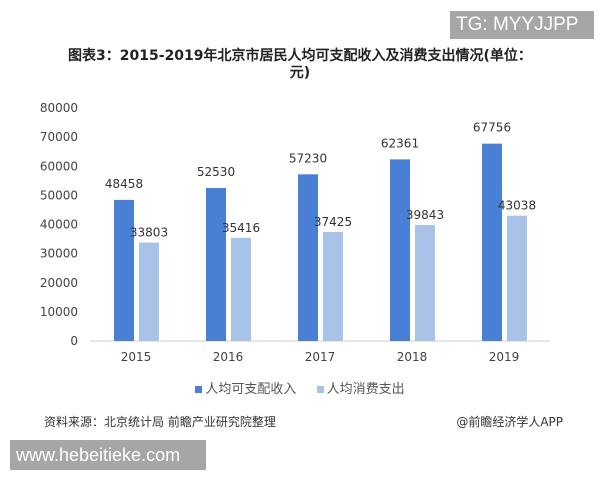  I want to click on chart-title: 图表3：2015-2019年北京市居民人均可支配收入及消费支出情况(单位：元), so click(300, 64).